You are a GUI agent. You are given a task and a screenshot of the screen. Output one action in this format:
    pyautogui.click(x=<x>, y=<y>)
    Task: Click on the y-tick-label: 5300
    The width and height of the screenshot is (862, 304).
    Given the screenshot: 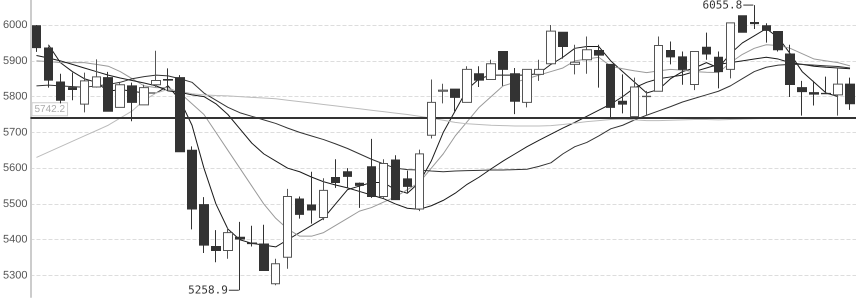 What is the action you would take?
    pyautogui.click(x=15, y=276)
    